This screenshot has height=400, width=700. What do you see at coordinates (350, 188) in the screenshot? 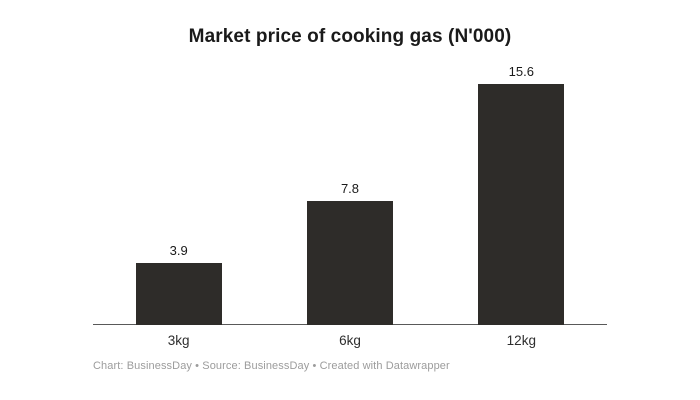
I see `bar-value-label: 7.8` at bounding box center [350, 188].